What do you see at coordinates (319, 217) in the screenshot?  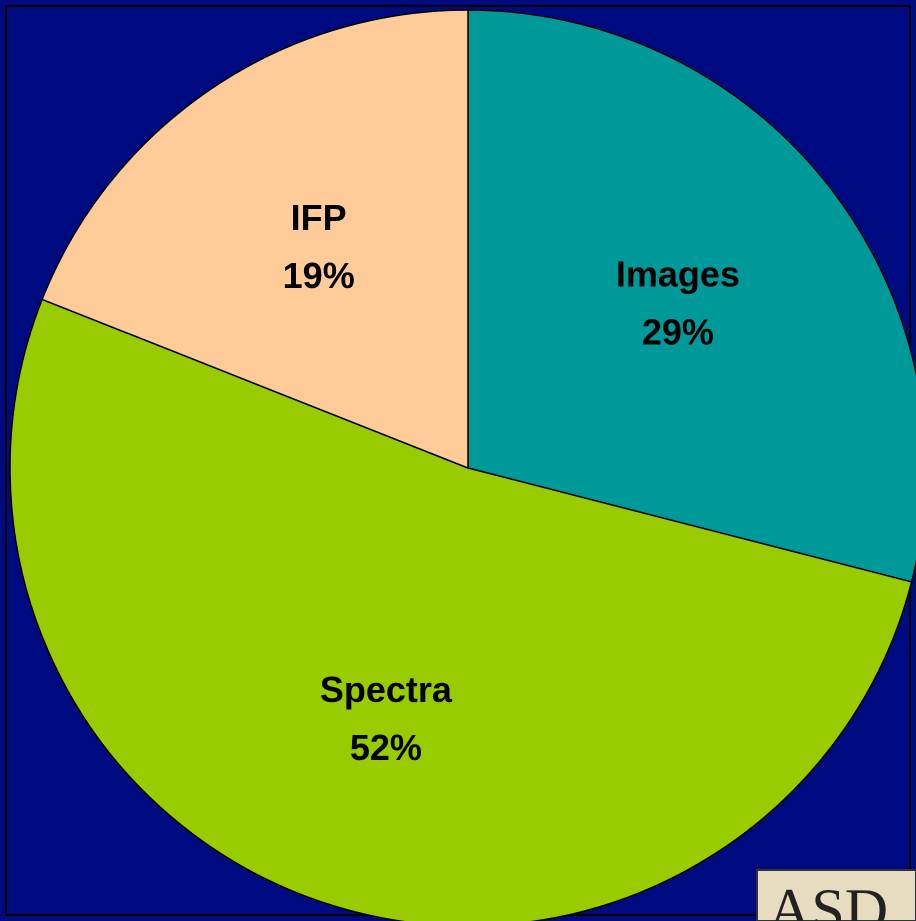 I see `slice-label: IFP` at bounding box center [319, 217].